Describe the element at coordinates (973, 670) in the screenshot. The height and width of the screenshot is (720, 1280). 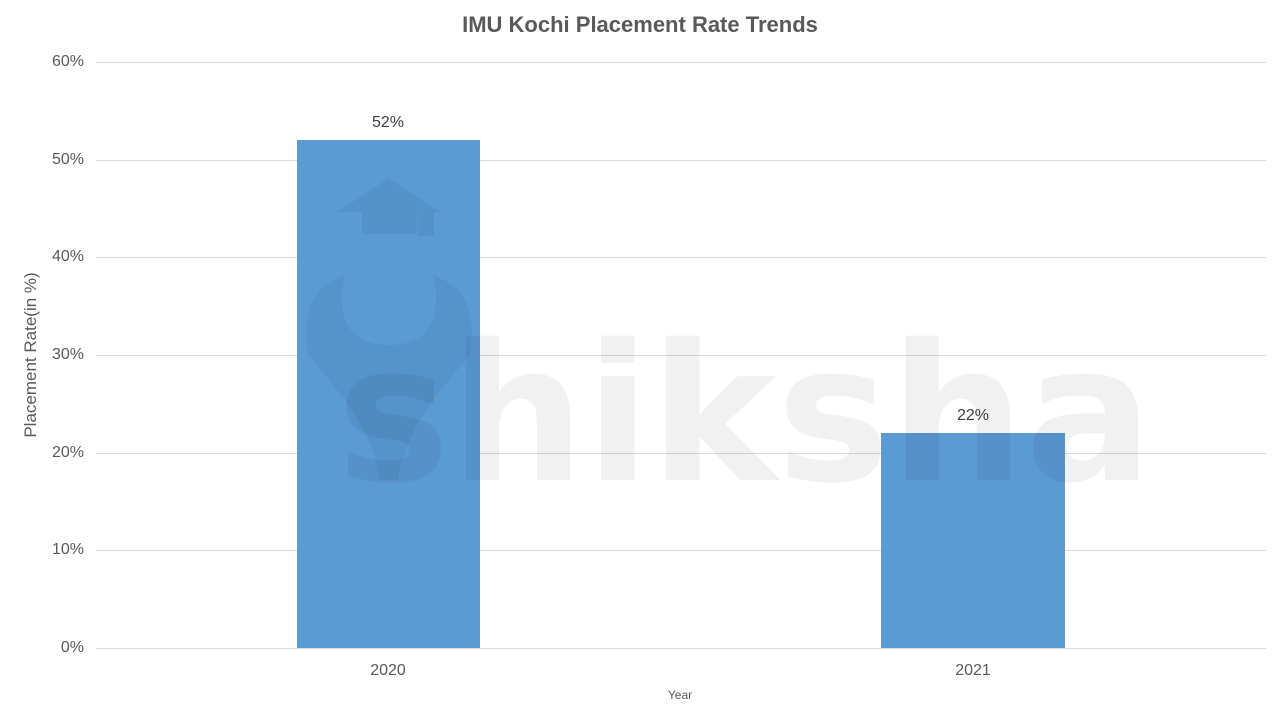
I see `x-tick-label: 2021` at that location.